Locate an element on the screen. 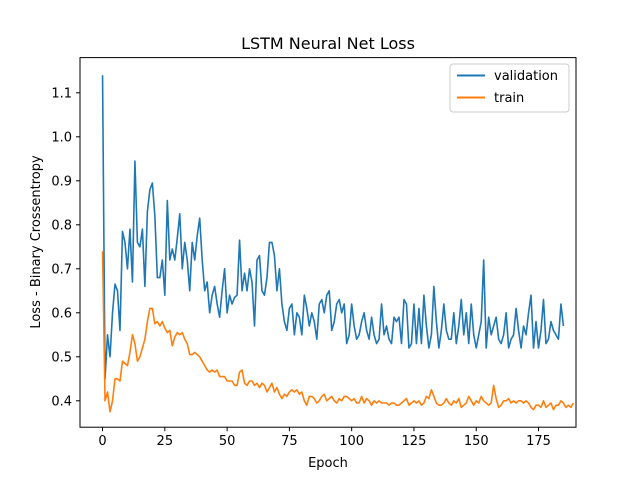 Image resolution: width=640 pixels, height=480 pixels. x-tick-label: 150 is located at coordinates (476, 441).